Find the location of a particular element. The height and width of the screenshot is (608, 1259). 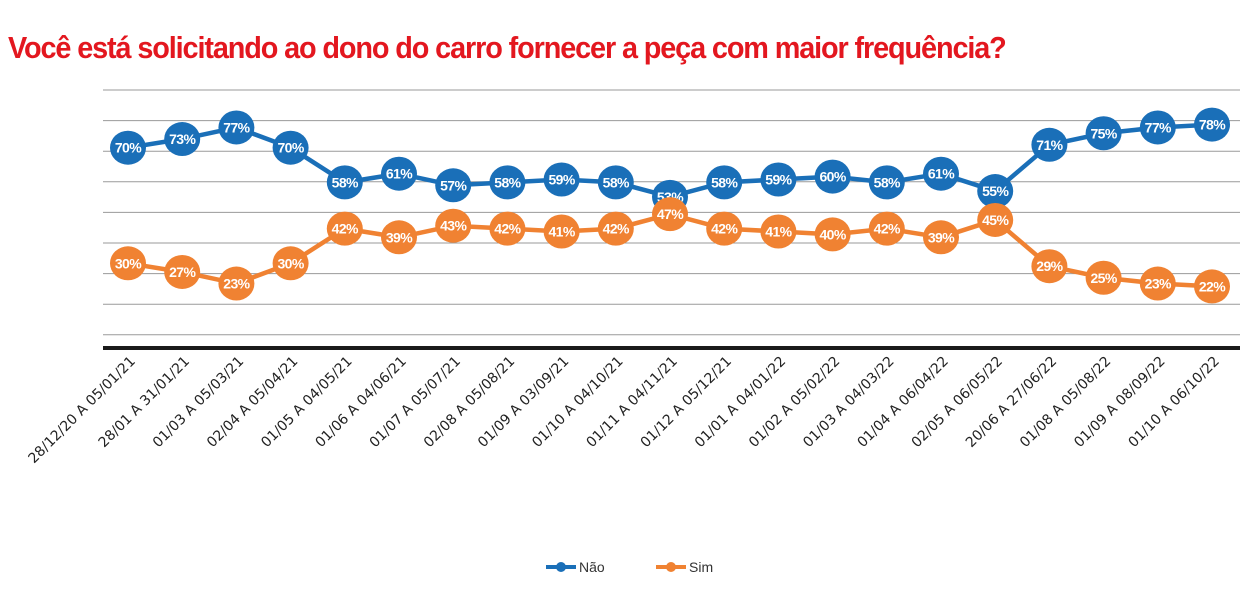

data-label: 40% is located at coordinates (832, 234).